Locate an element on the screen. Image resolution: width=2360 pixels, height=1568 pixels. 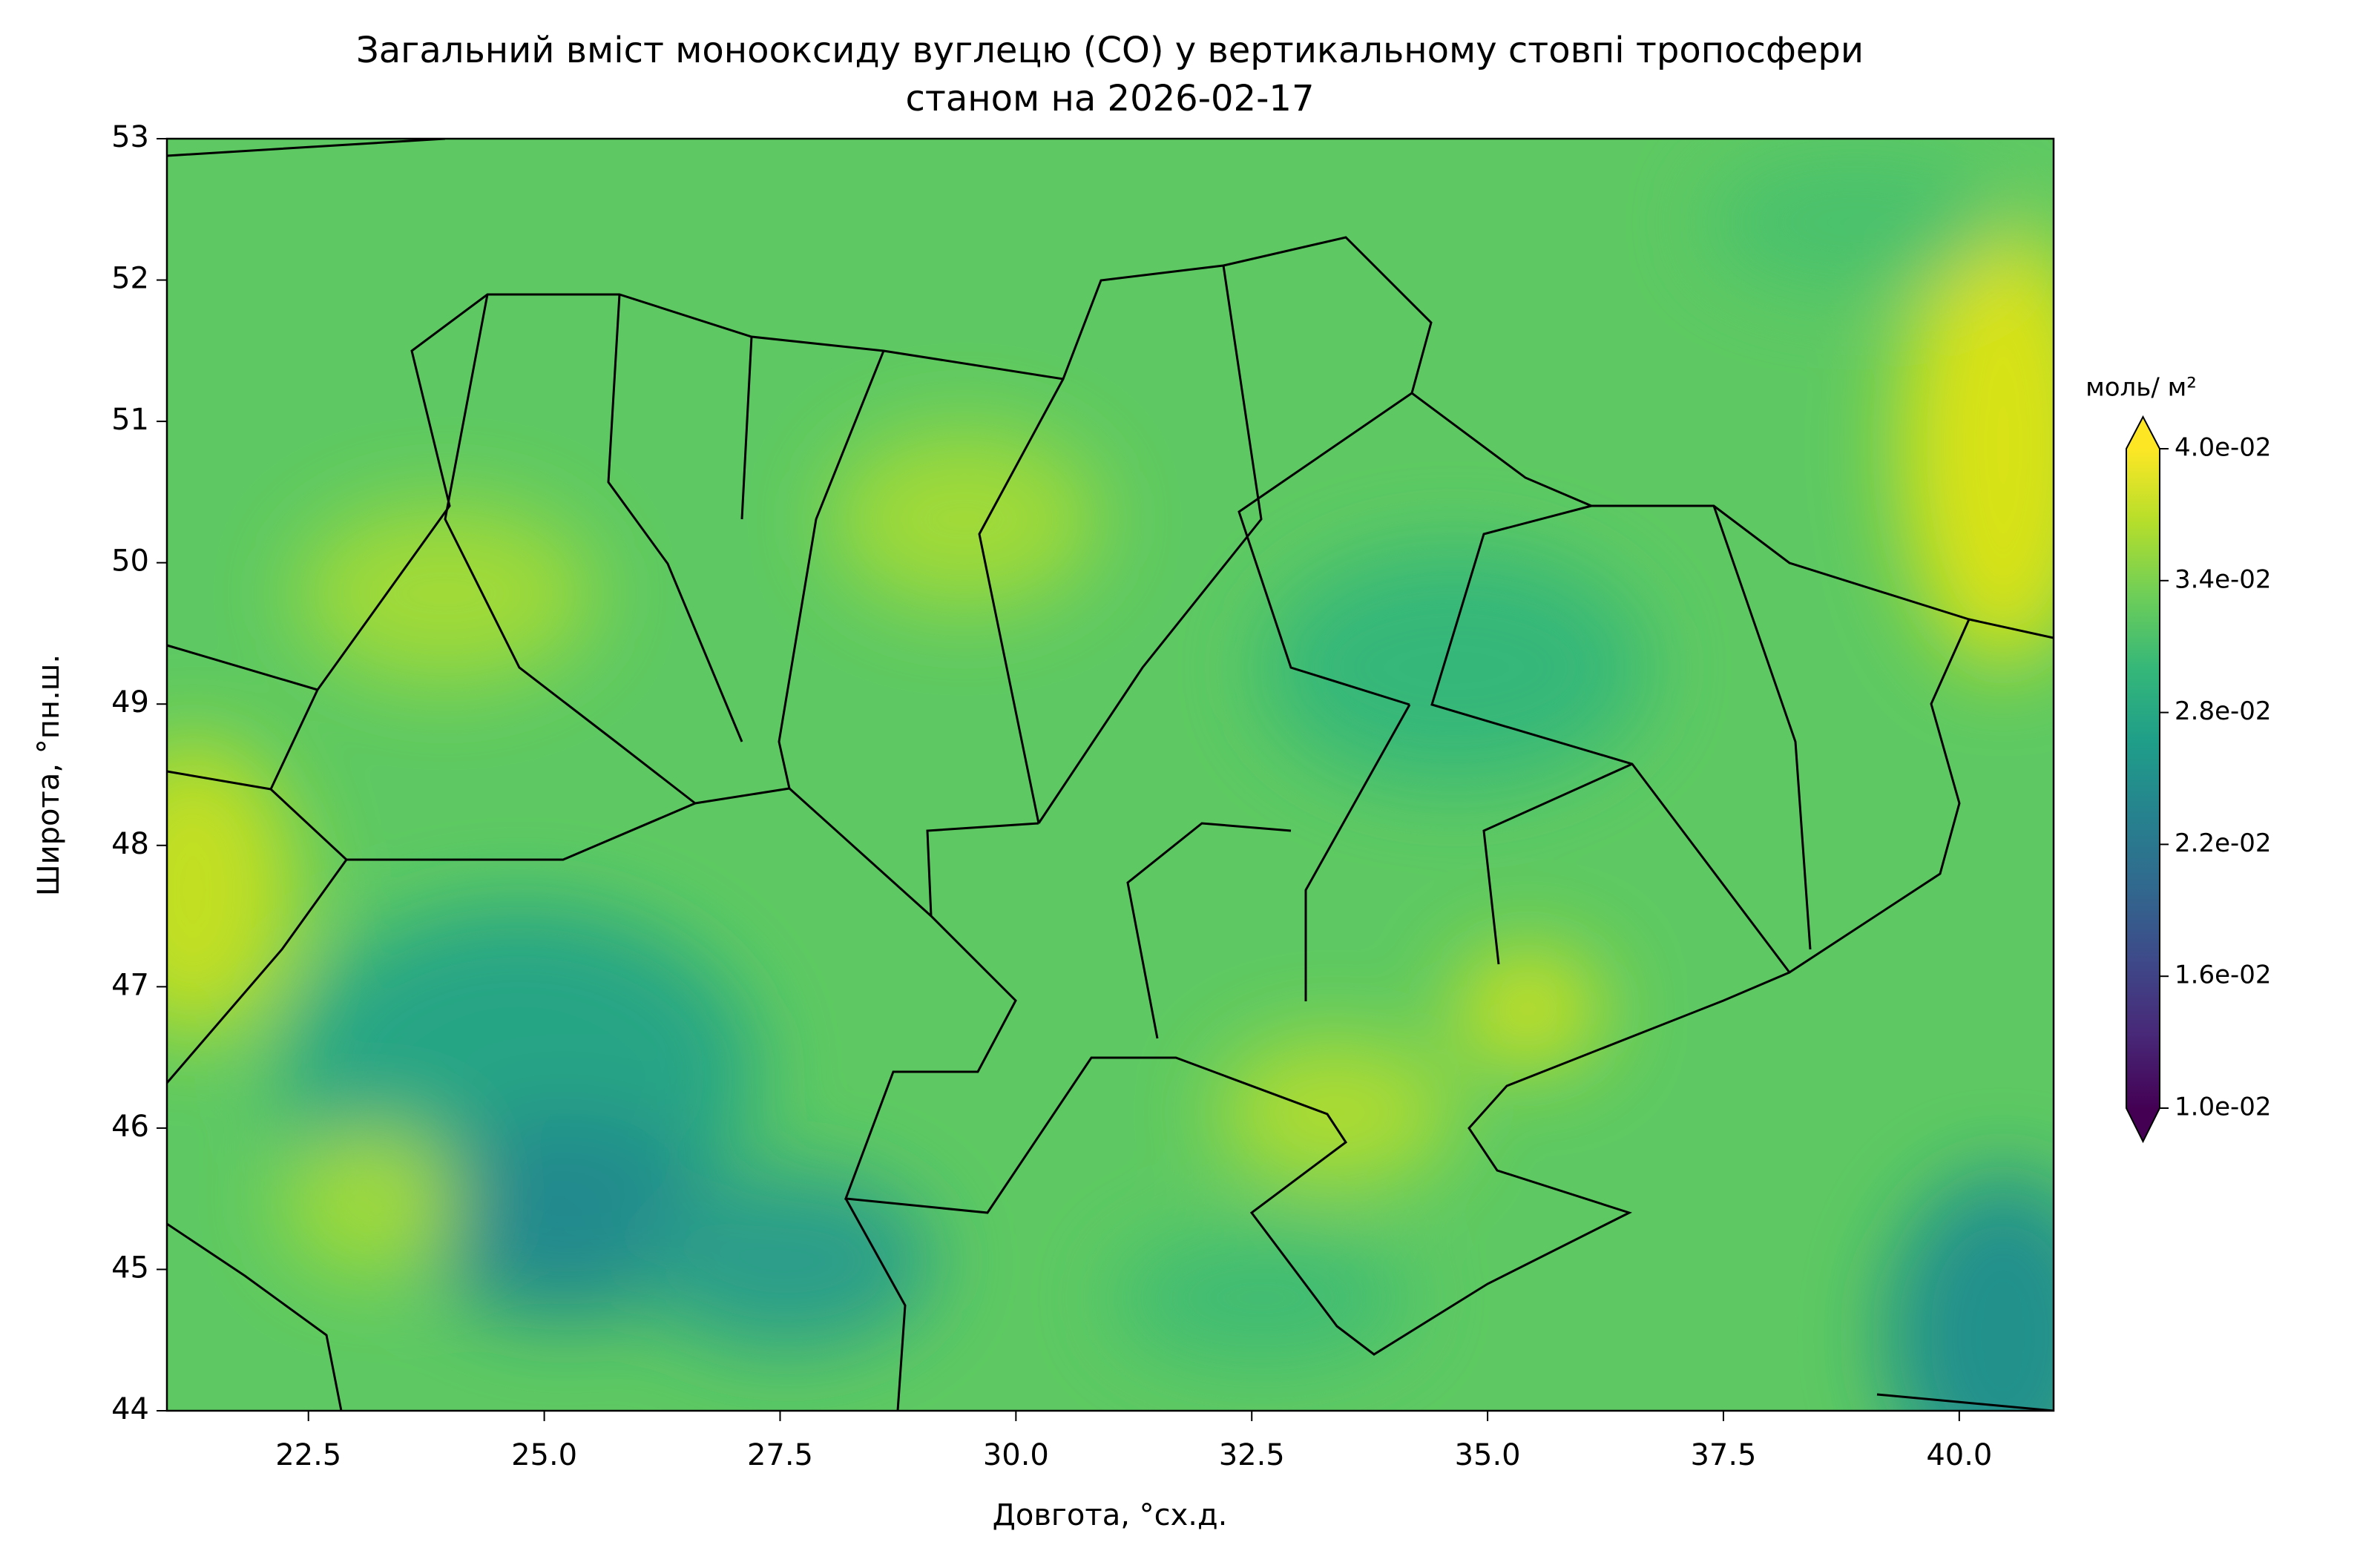
x-tick-label: 30.0 is located at coordinates (1016, 1455).